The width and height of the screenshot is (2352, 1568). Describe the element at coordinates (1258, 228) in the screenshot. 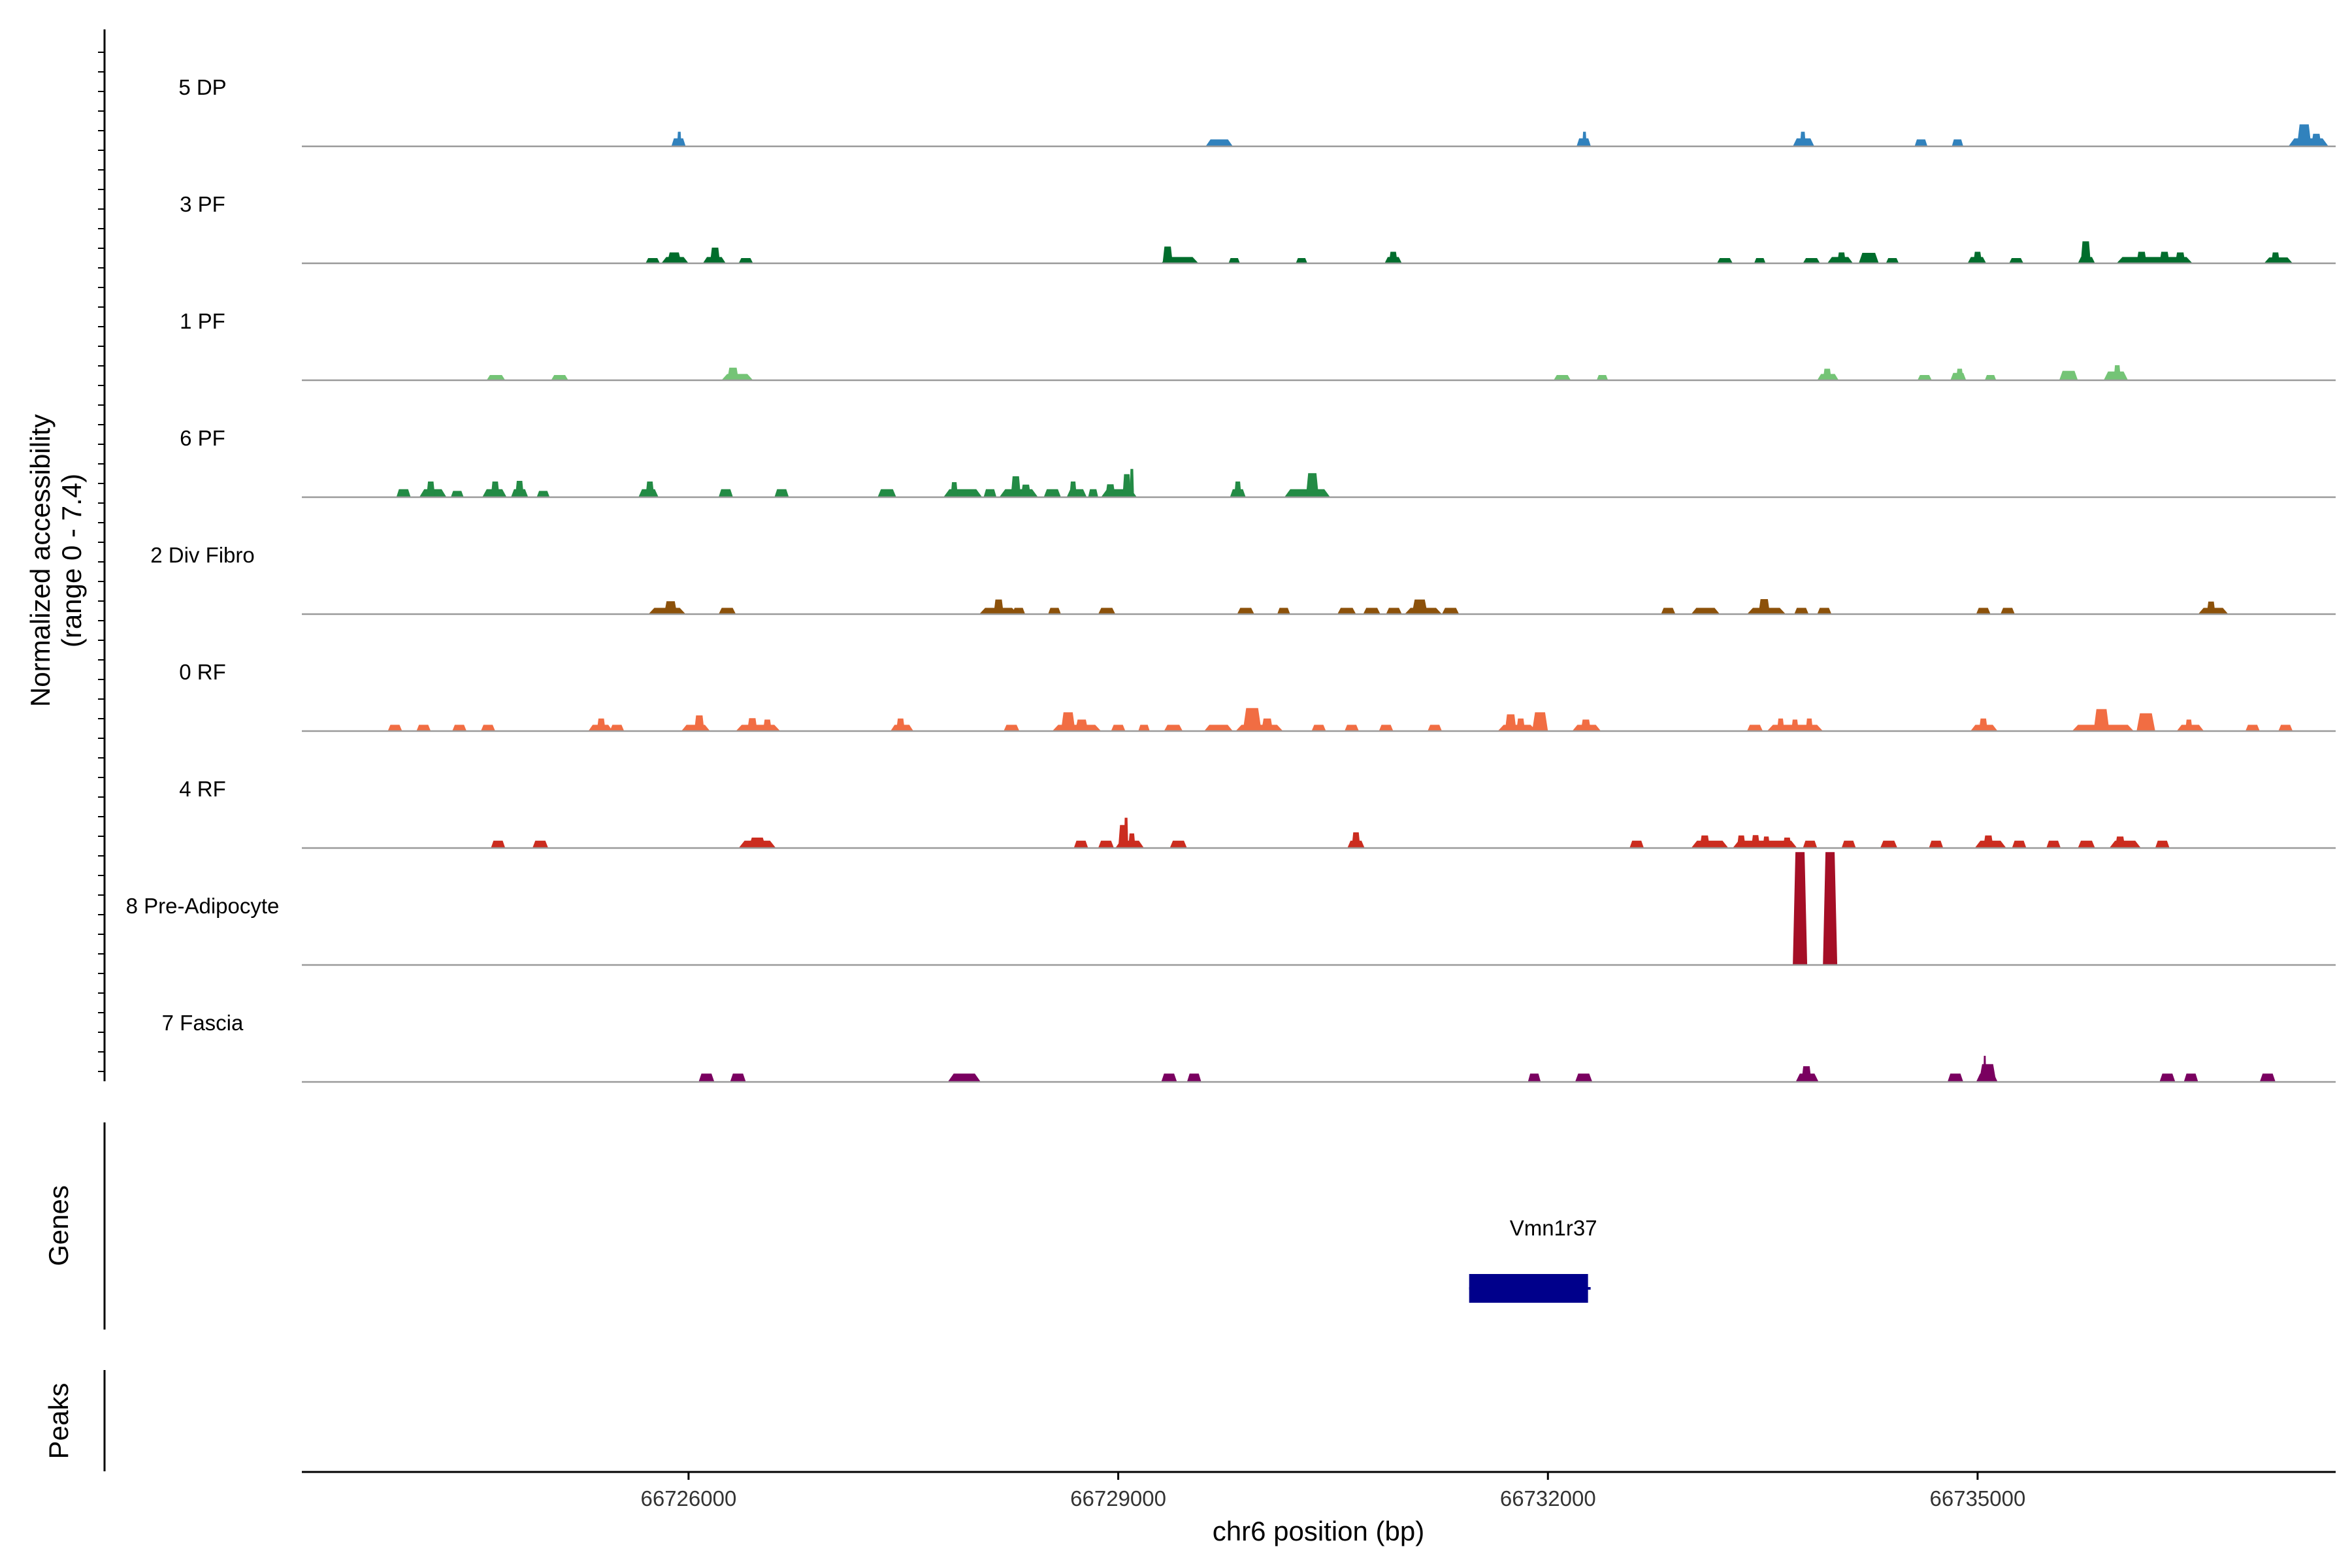

I see `track-1: 3 PF` at that location.